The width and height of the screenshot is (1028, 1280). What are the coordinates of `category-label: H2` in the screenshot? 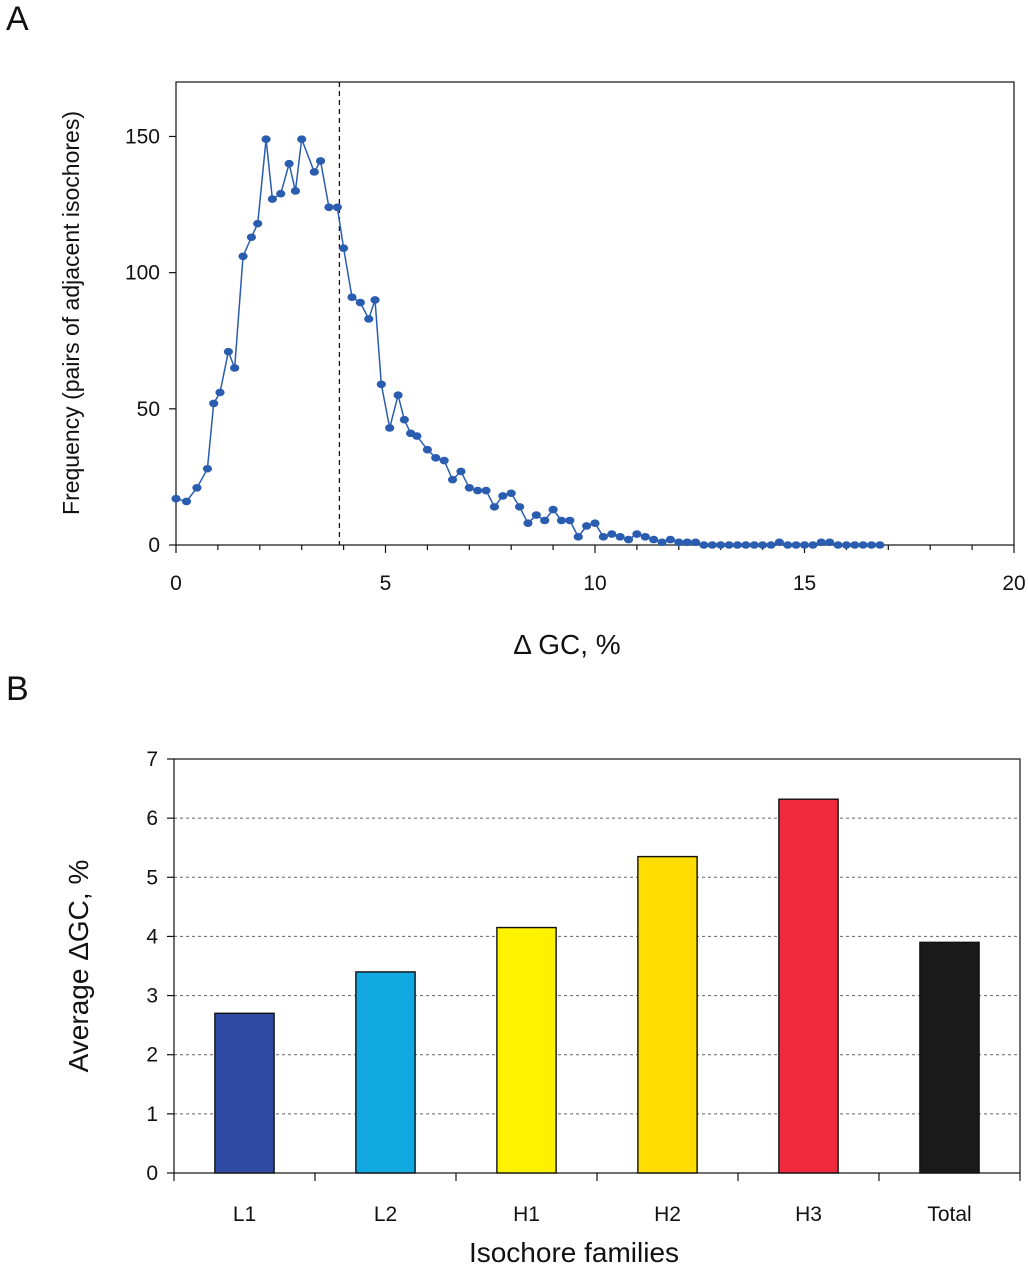 It's located at (667, 1214).